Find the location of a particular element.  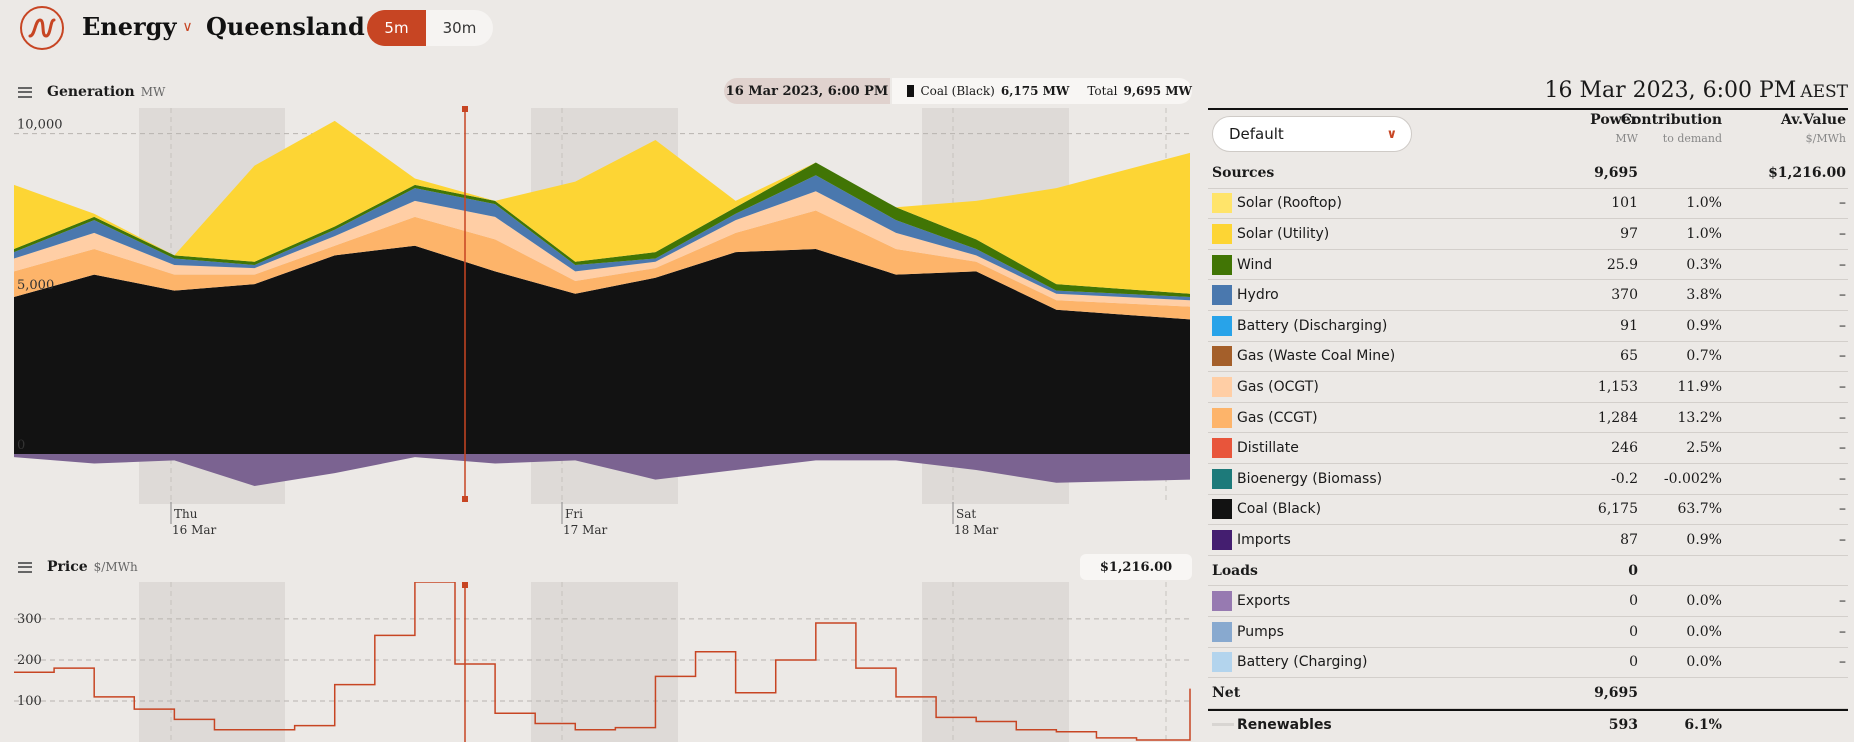

y-tick-label: 10,000 is located at coordinates (40, 125).